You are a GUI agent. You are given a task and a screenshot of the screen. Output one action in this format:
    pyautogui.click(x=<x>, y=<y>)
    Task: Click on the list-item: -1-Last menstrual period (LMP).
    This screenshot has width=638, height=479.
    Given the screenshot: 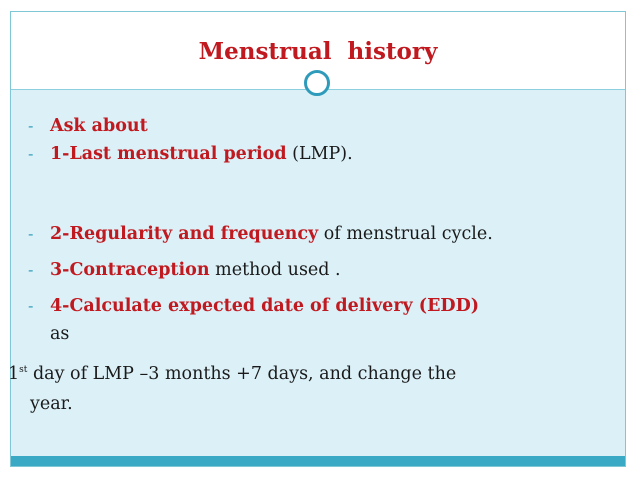 What is the action you would take?
    pyautogui.click(x=190, y=154)
    